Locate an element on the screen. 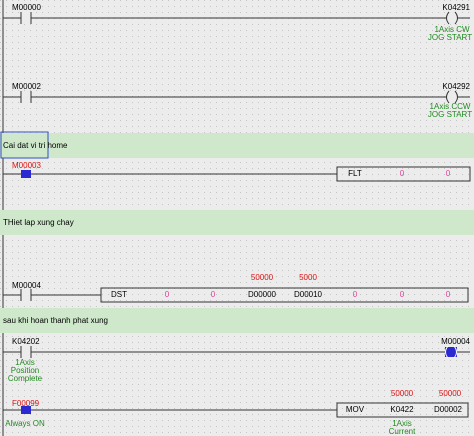 This screenshot has width=474, height=436. contact-label: M00003 is located at coordinates (26, 165).